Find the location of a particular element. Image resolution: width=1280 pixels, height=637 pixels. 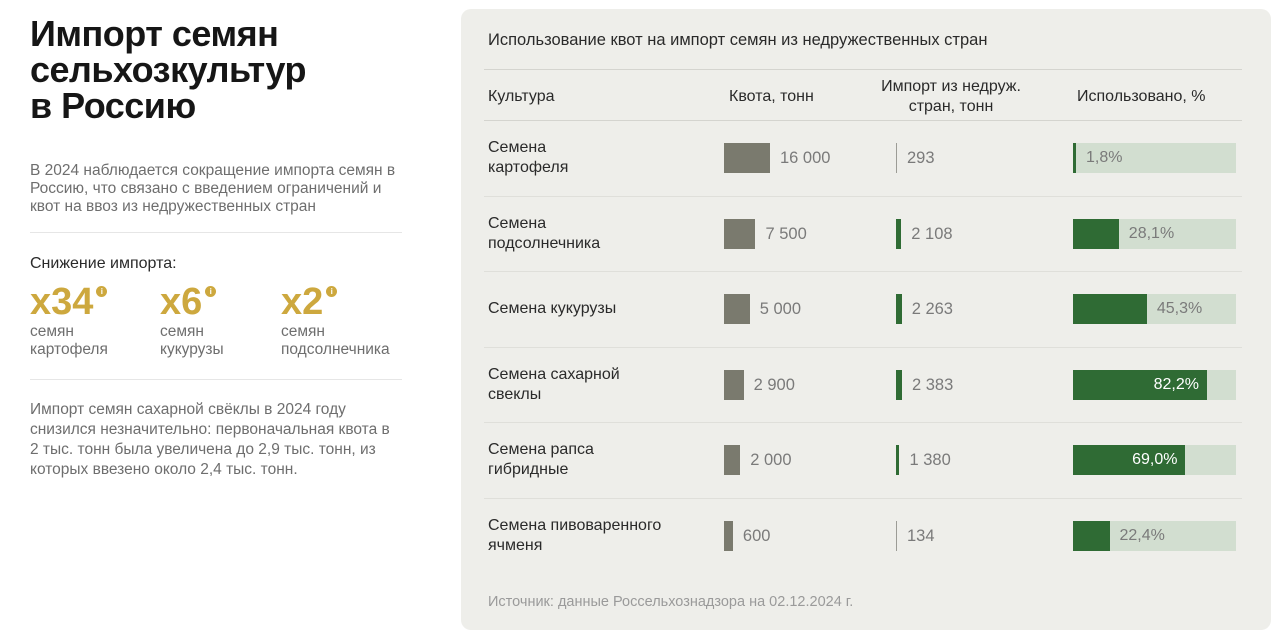

stat-value: x2 i is located at coordinates (309, 302).